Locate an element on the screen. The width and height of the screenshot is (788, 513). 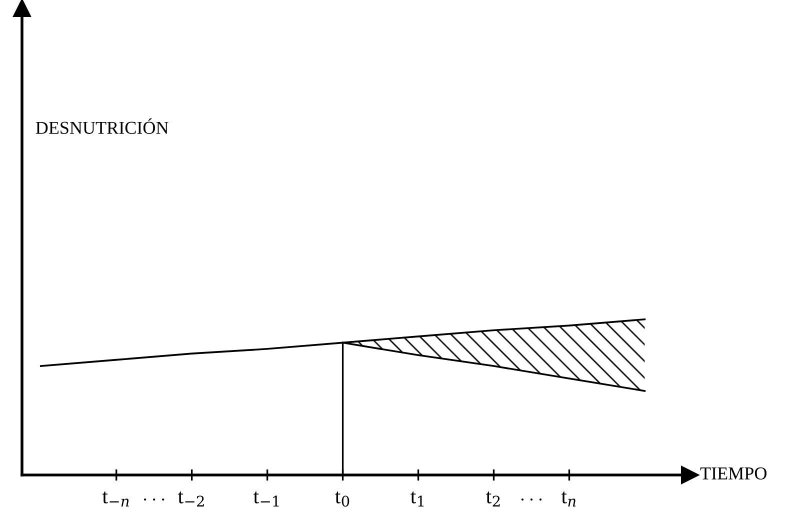
x-tick-label: t$_{1}$ is located at coordinates (417, 498).